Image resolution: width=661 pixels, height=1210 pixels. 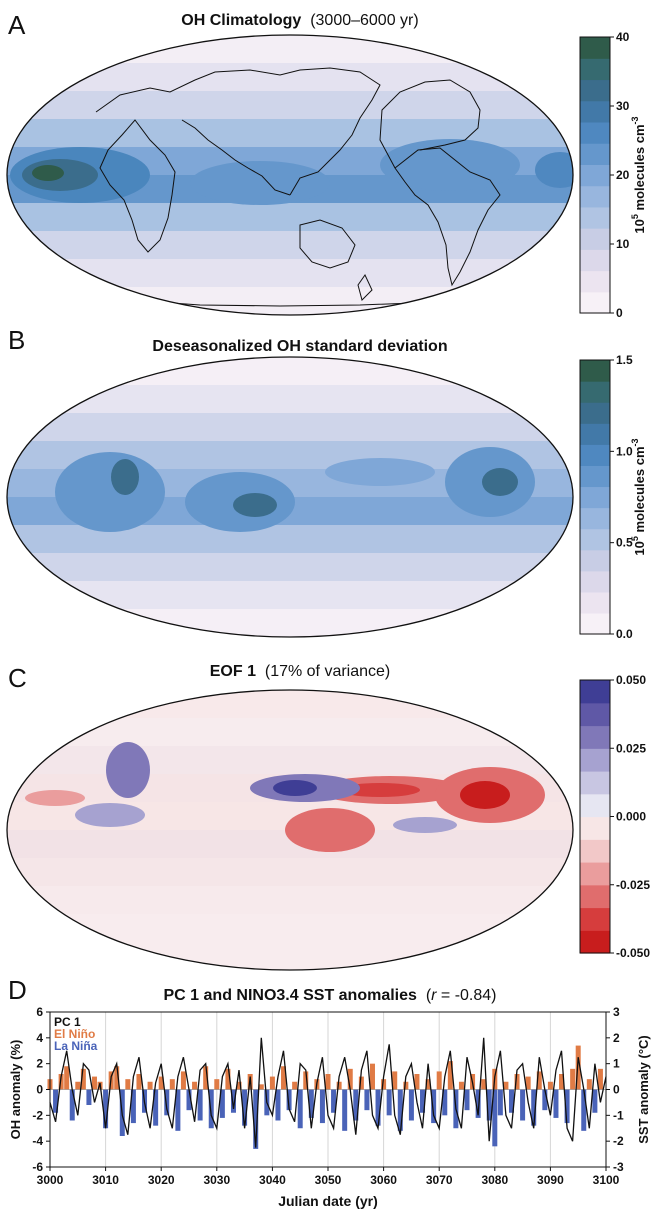 What do you see at coordinates (37, 1141) in the screenshot?
I see `y-tick-label-5: -4` at bounding box center [37, 1141].